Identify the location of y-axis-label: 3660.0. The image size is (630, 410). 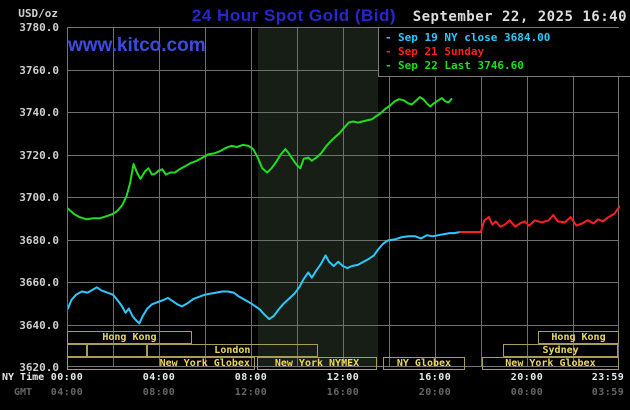
(39, 282).